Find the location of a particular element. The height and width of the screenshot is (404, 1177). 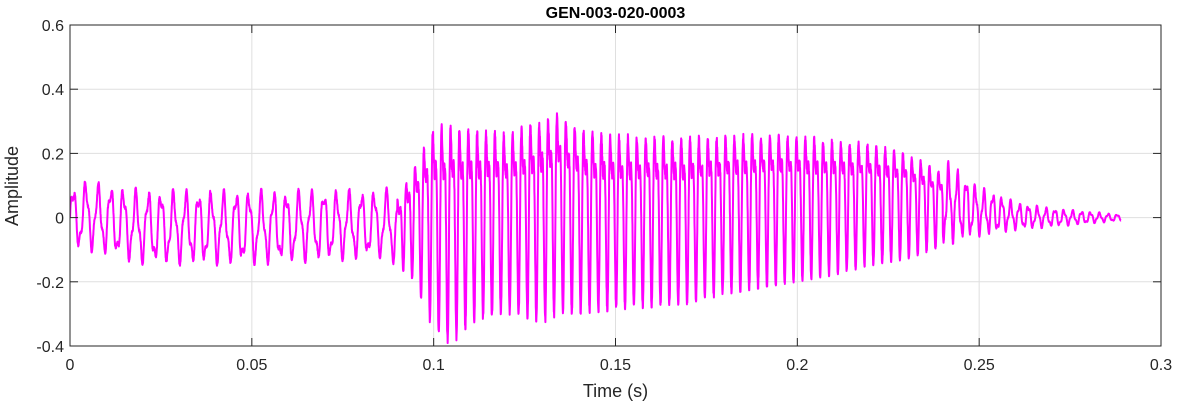

x-tick-label: 0.2 is located at coordinates (797, 365).